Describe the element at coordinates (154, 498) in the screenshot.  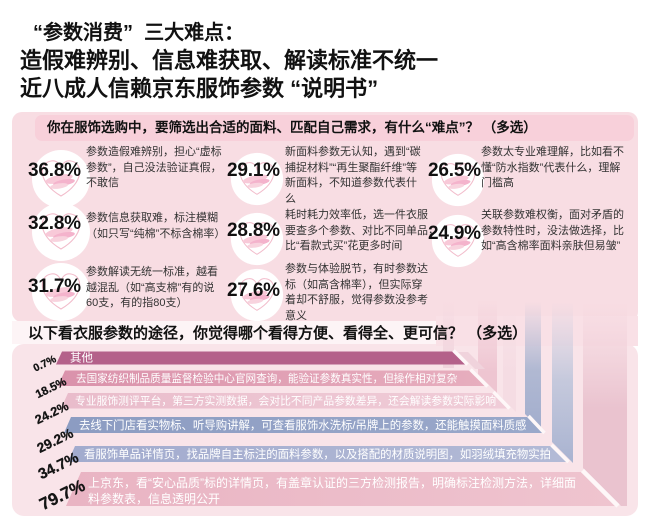
I see `svg-text: 料参数表，信息透明公开` at that location.